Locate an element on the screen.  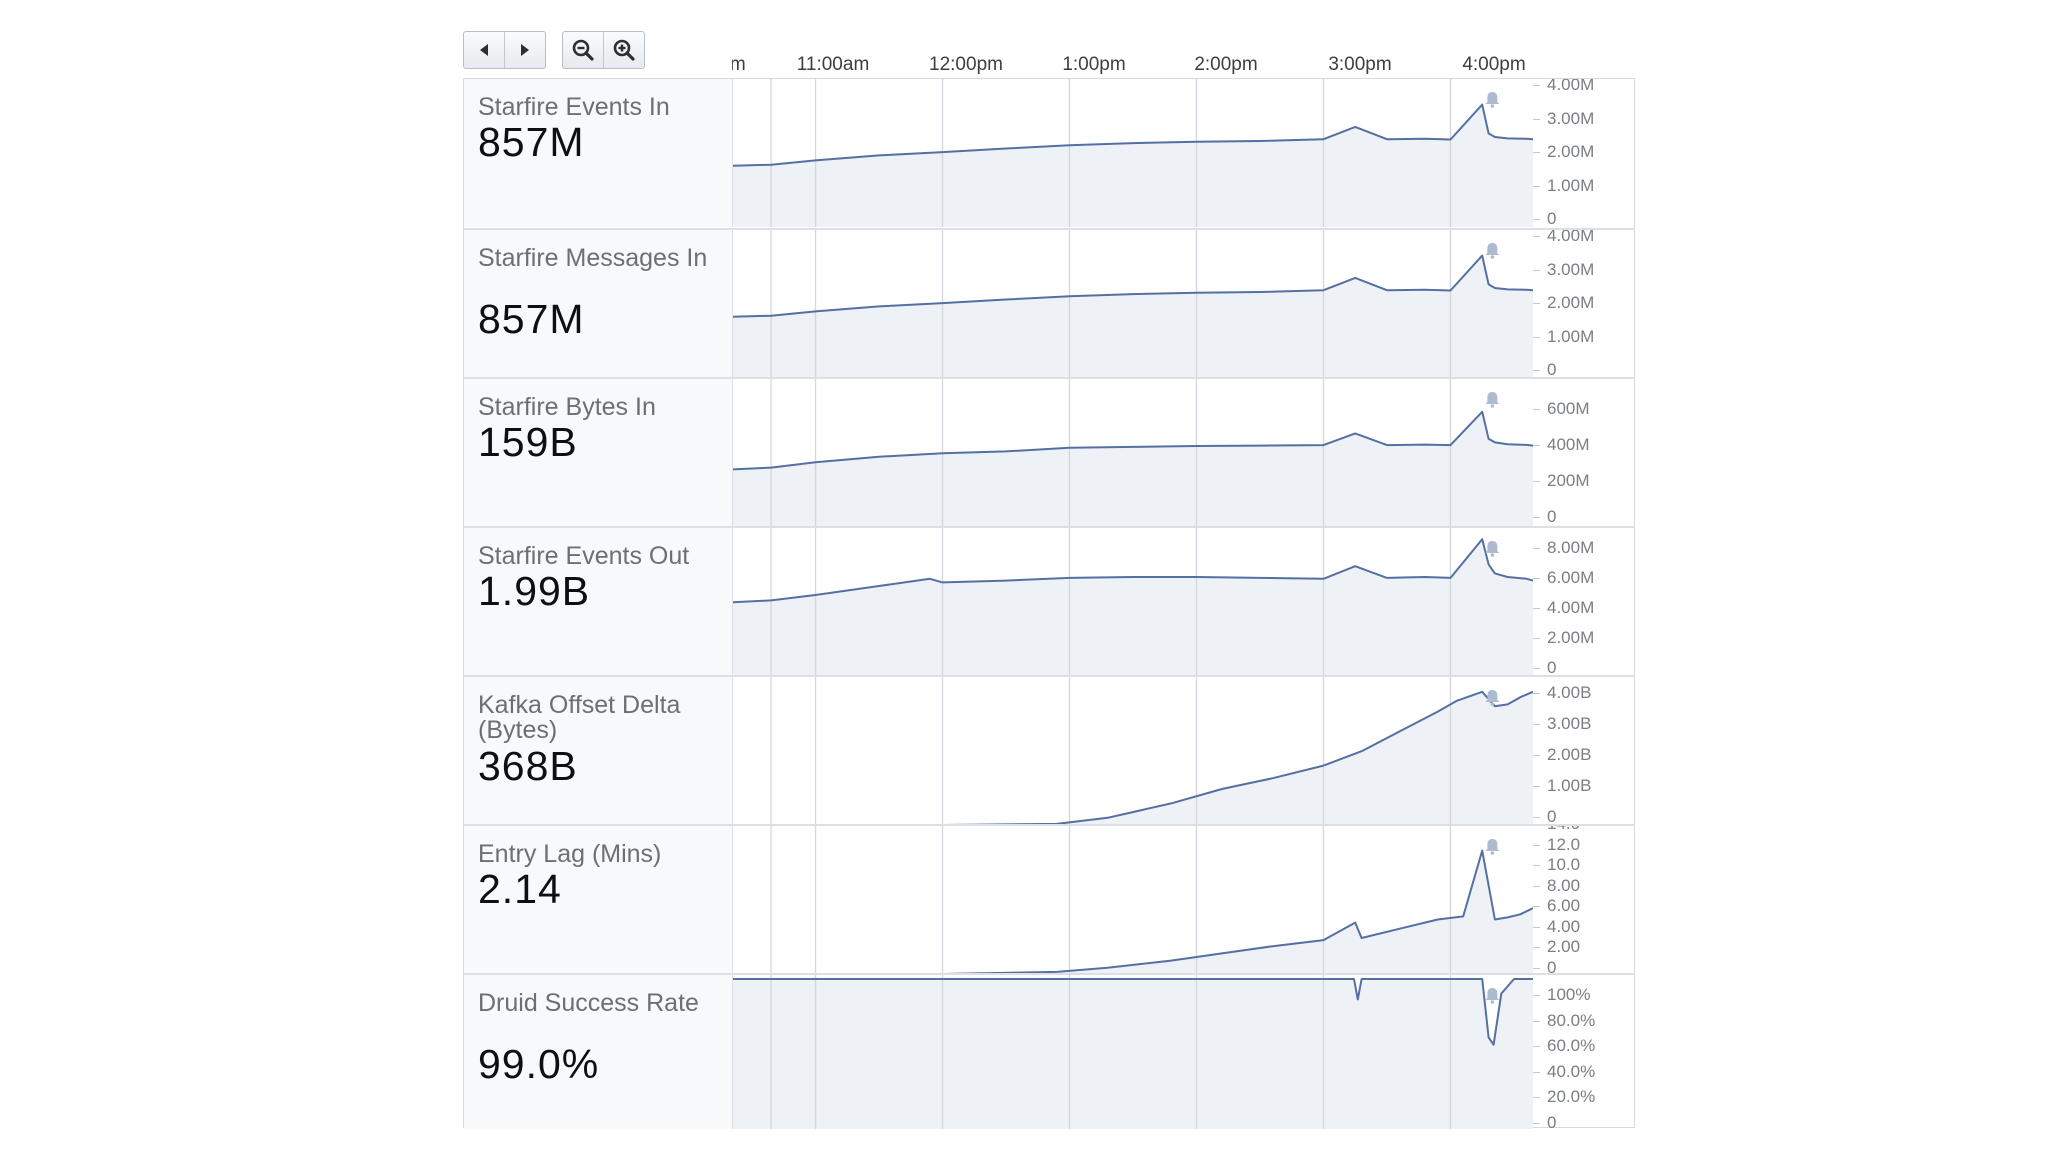
metric-title: Starfire Events In is located at coordinates (574, 107).